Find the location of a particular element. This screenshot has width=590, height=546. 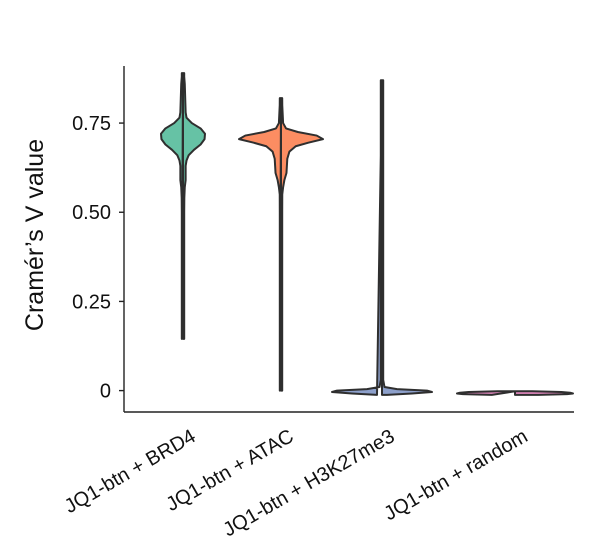

y-ticks-group: 0 0.25 0.50 0.75 is located at coordinates (98, 258).